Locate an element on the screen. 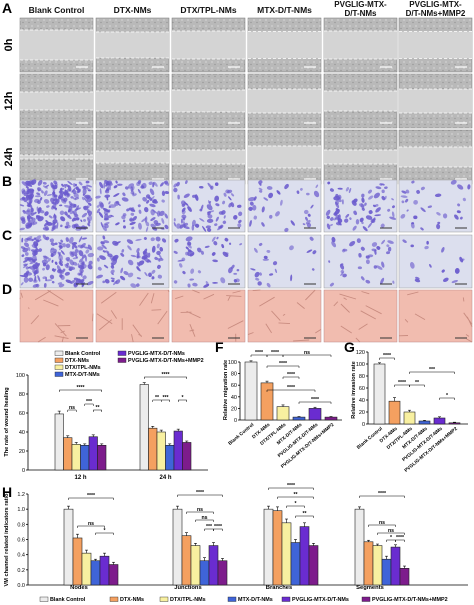 The width and height of the screenshot is (474, 605). tube-image is located at coordinates (435, 316).